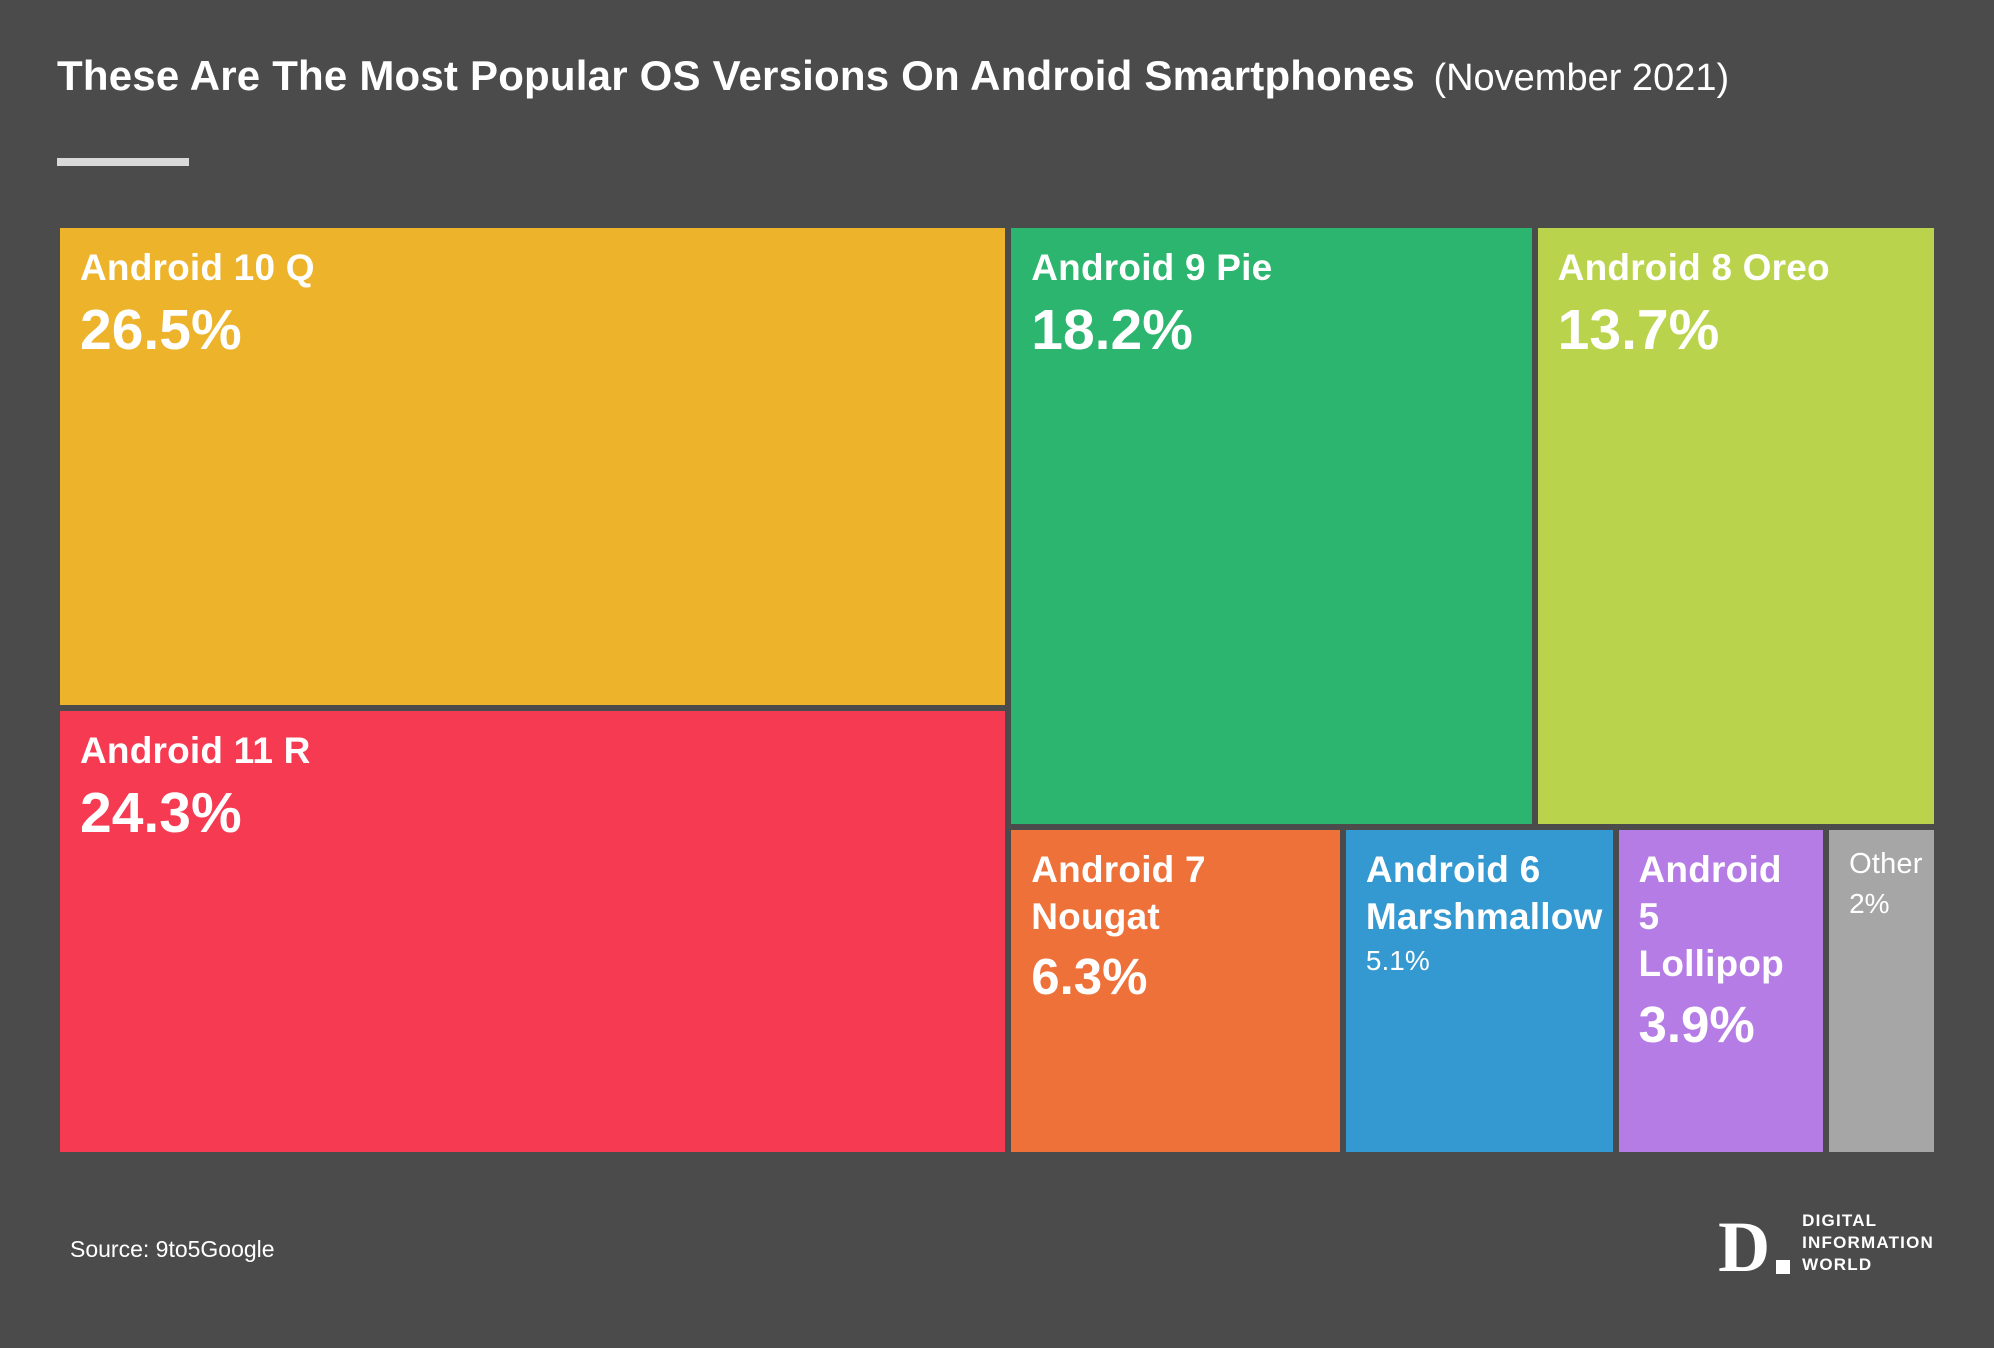 The width and height of the screenshot is (1994, 1348). Describe the element at coordinates (1744, 1247) in the screenshot. I see `logo-letter: D` at that location.